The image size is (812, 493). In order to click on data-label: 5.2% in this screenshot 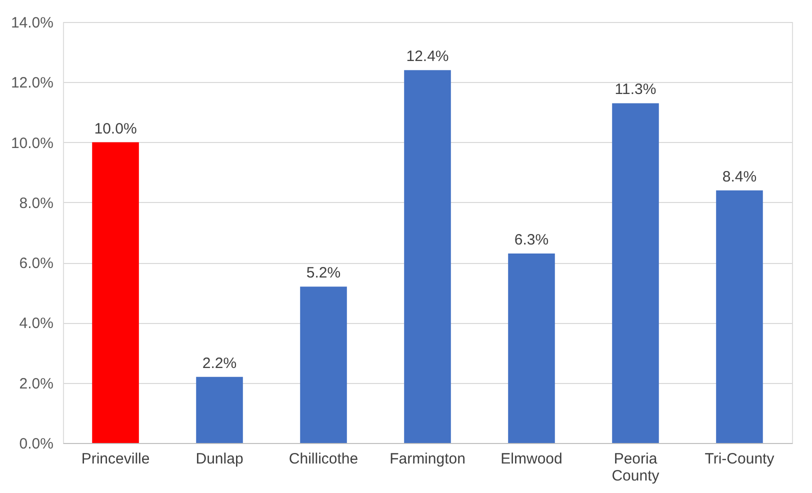, I will do `click(323, 273)`.